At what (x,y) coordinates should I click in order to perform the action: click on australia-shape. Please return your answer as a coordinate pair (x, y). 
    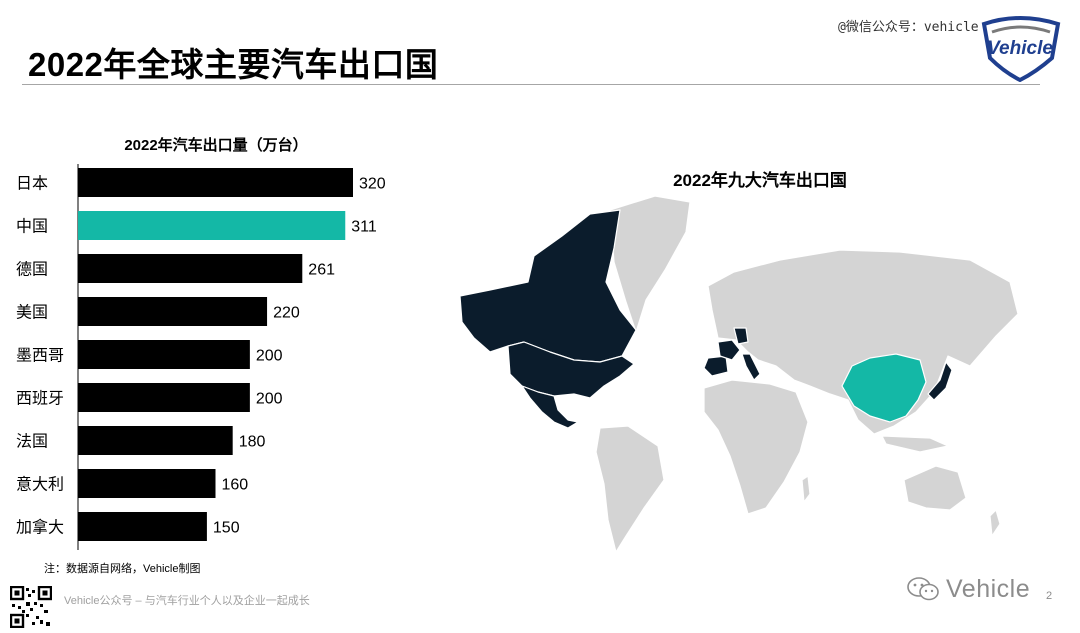
    Looking at the image, I should click on (935, 488).